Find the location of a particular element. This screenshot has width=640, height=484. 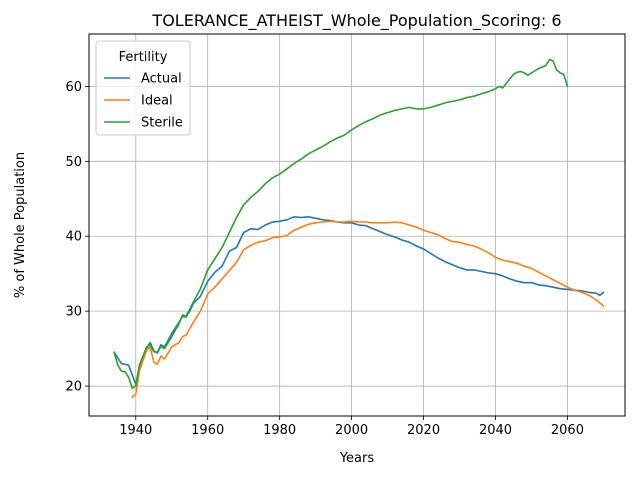

x-tick-label: 2020 is located at coordinates (423, 430).